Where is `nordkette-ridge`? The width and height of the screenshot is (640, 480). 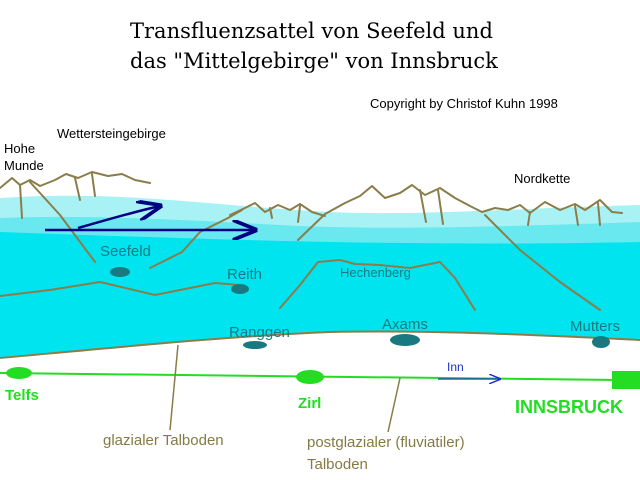
nordkette-ridge is located at coordinates (277, 209).